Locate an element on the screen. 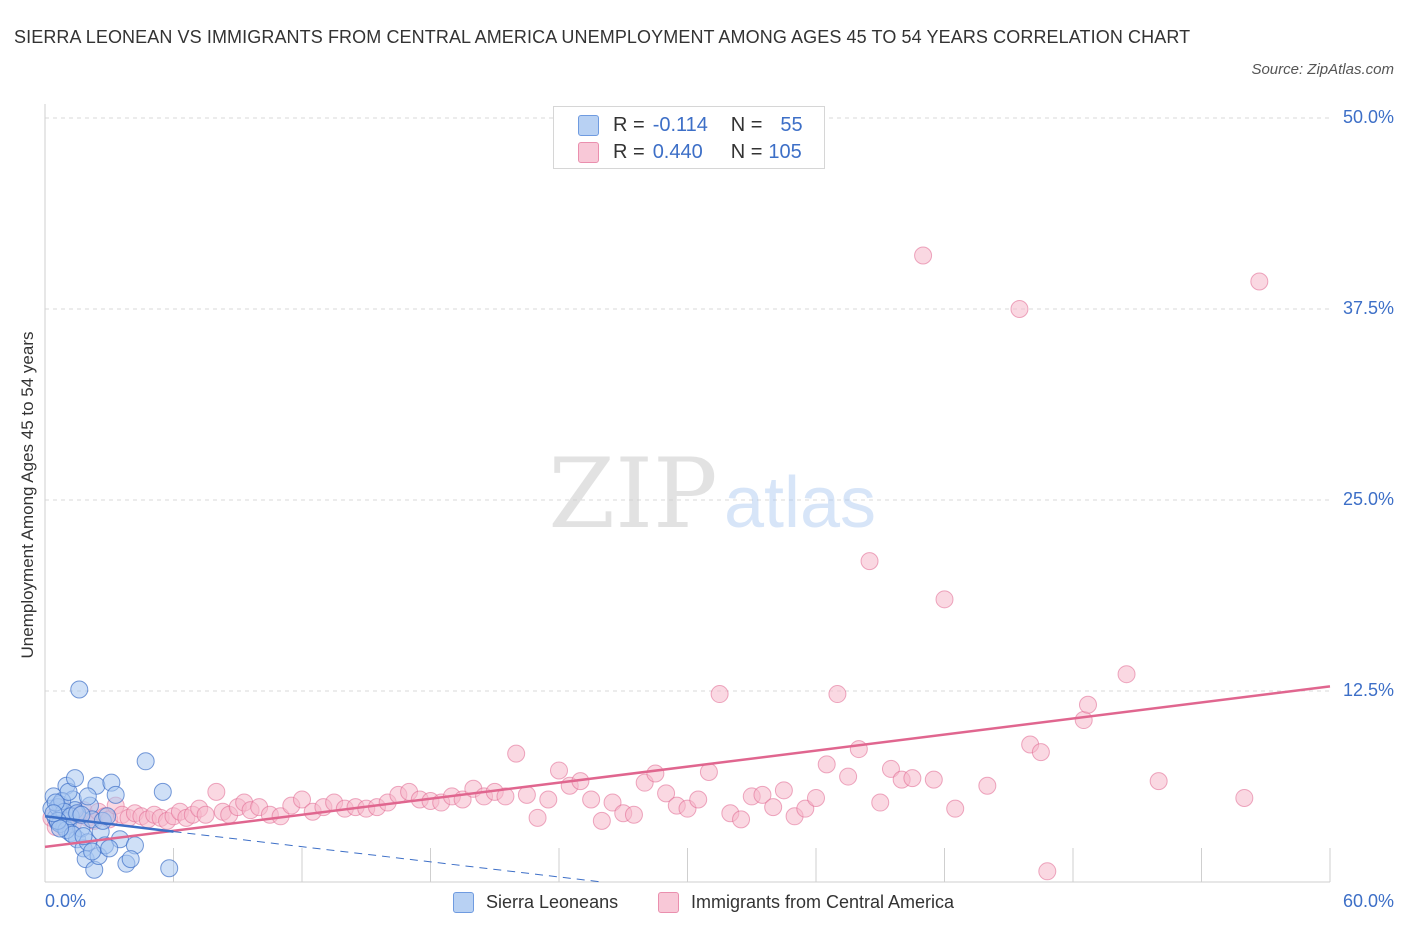 Image resolution: width=1406 pixels, height=930 pixels. legend-row-sierra-leoneans: R = -0.114 N = 55 is located at coordinates (690, 125).